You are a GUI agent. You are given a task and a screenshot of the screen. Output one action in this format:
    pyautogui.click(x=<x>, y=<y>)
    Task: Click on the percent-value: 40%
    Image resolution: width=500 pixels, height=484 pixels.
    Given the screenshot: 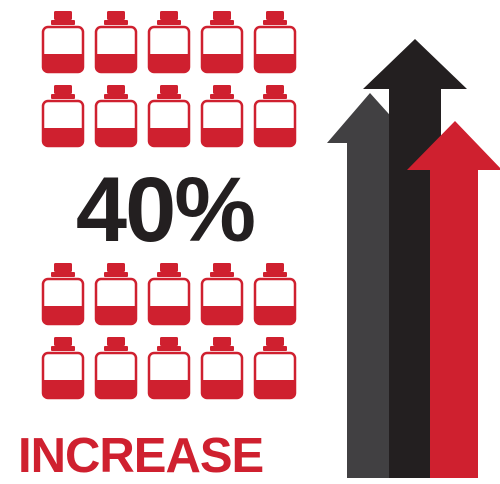 What is the action you would take?
    pyautogui.click(x=165, y=210)
    